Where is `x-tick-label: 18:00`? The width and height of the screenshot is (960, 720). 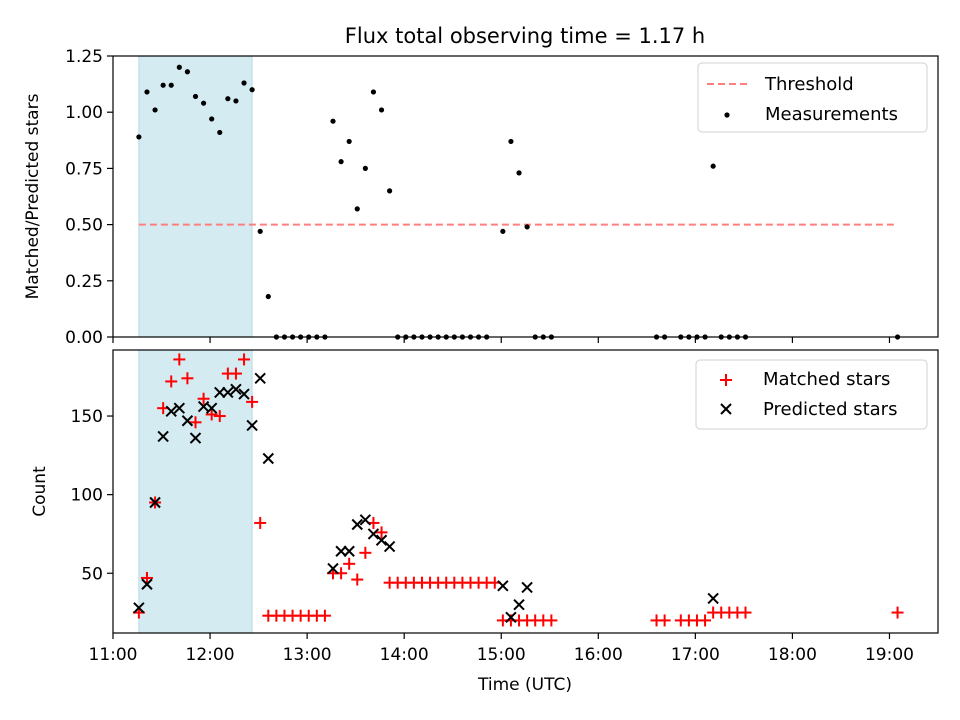
x-tick-label: 18:00 is located at coordinates (792, 655).